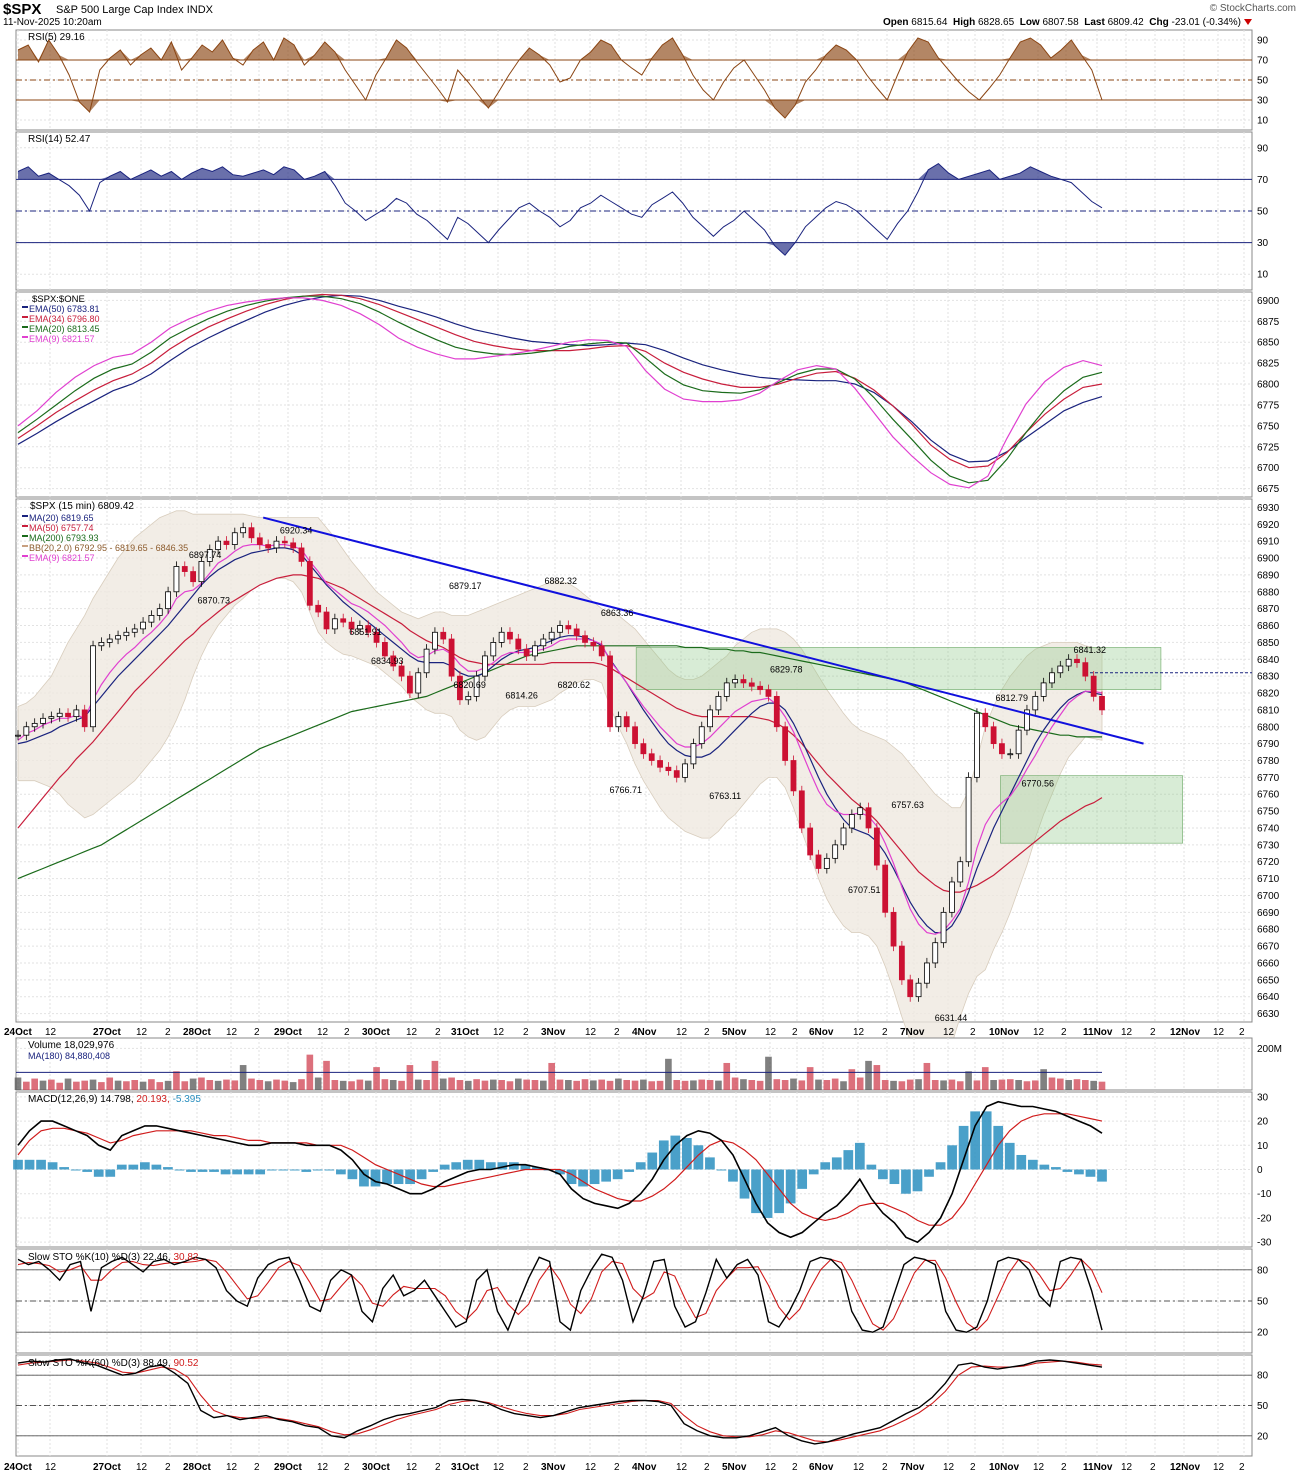 Image resolution: width=1300 pixels, height=1475 pixels. Describe the element at coordinates (786, 670) in the screenshot. I see `price-annotation: 6829.78` at that location.